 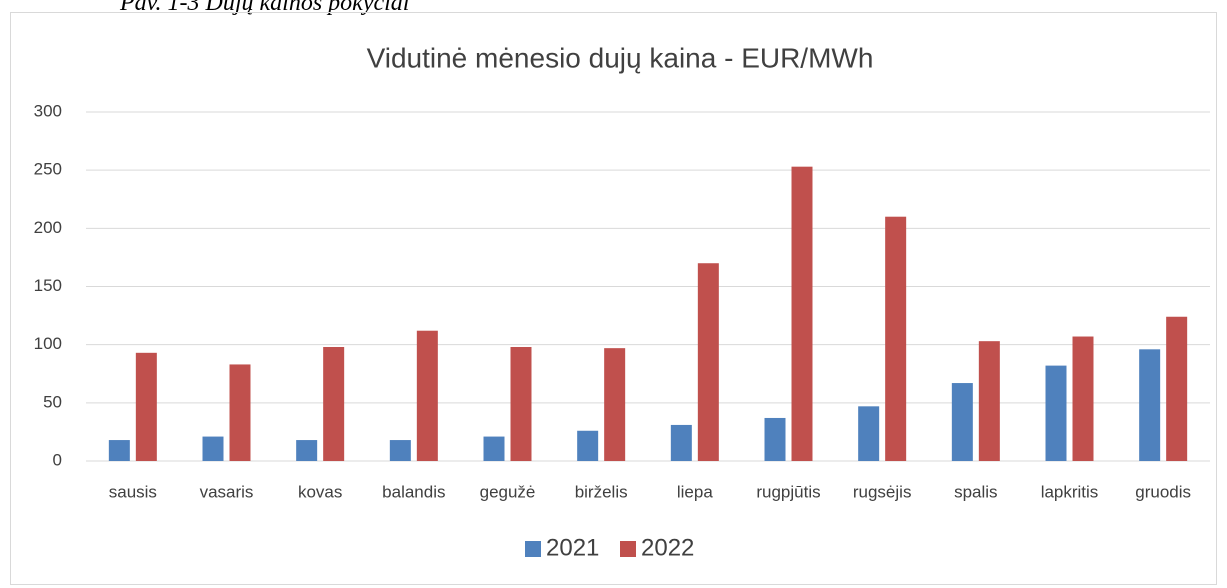 What do you see at coordinates (882, 491) in the screenshot?
I see `x-tick-label: rugsėjis` at bounding box center [882, 491].